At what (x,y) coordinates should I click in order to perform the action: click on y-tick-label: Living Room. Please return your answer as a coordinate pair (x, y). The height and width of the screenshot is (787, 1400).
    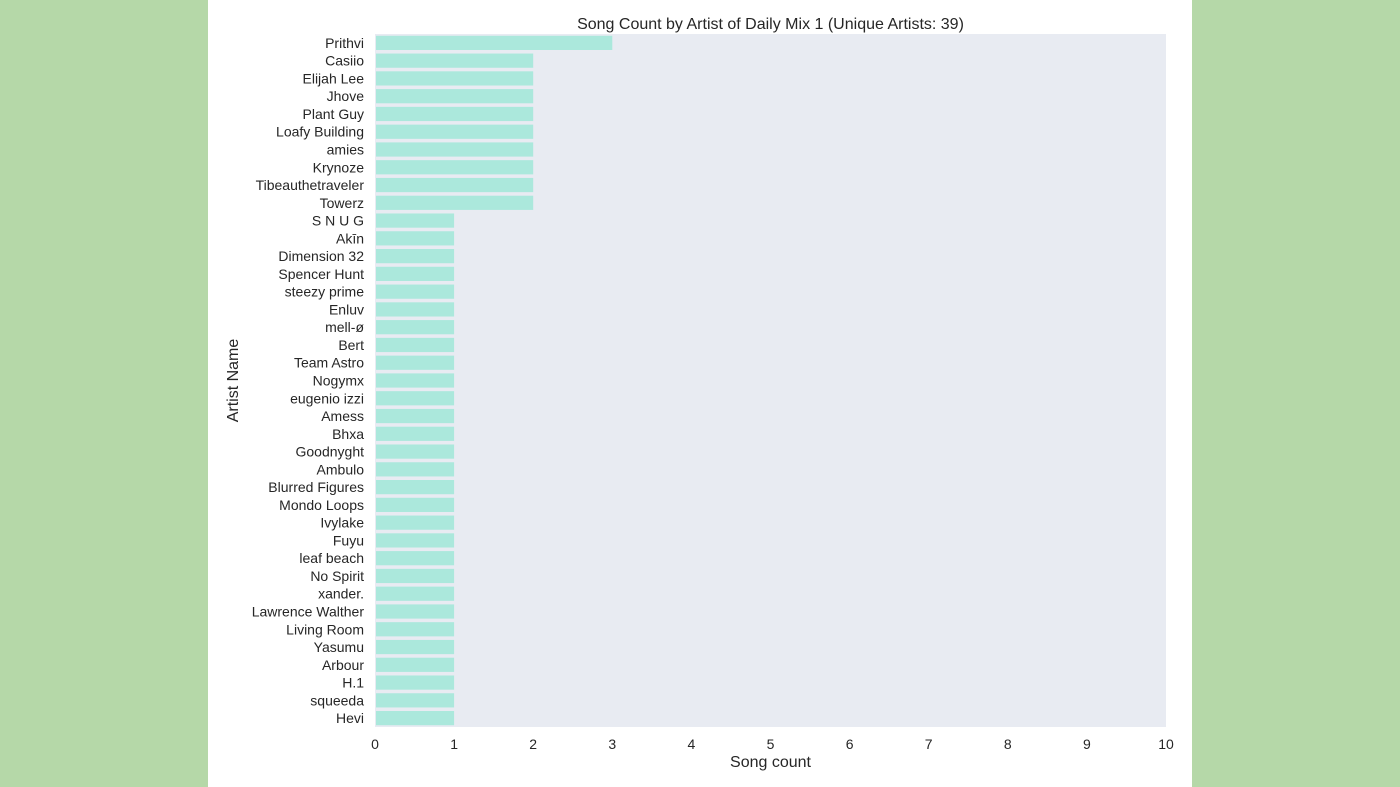
    Looking at the image, I should click on (325, 629).